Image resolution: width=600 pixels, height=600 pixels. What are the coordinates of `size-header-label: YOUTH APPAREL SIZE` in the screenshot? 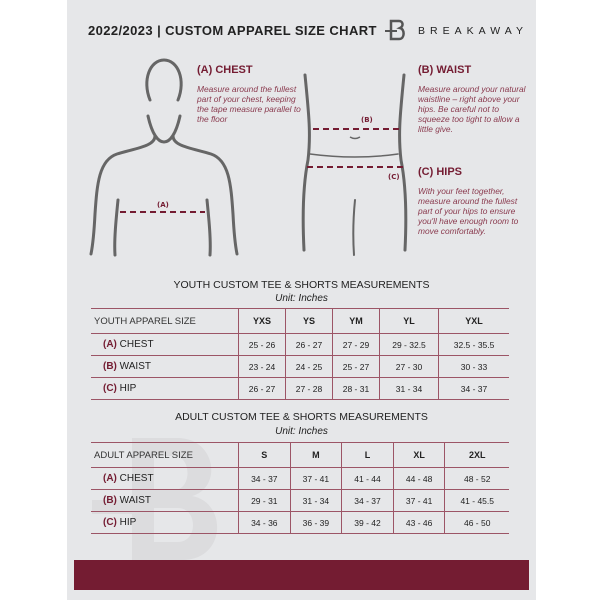 It's located at (165, 321).